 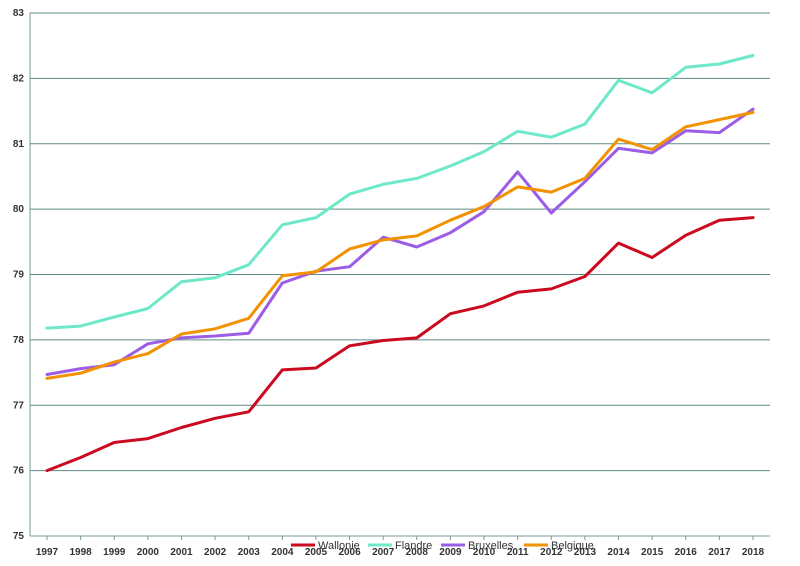 I want to click on y-tick-label: 76, so click(x=19, y=471).